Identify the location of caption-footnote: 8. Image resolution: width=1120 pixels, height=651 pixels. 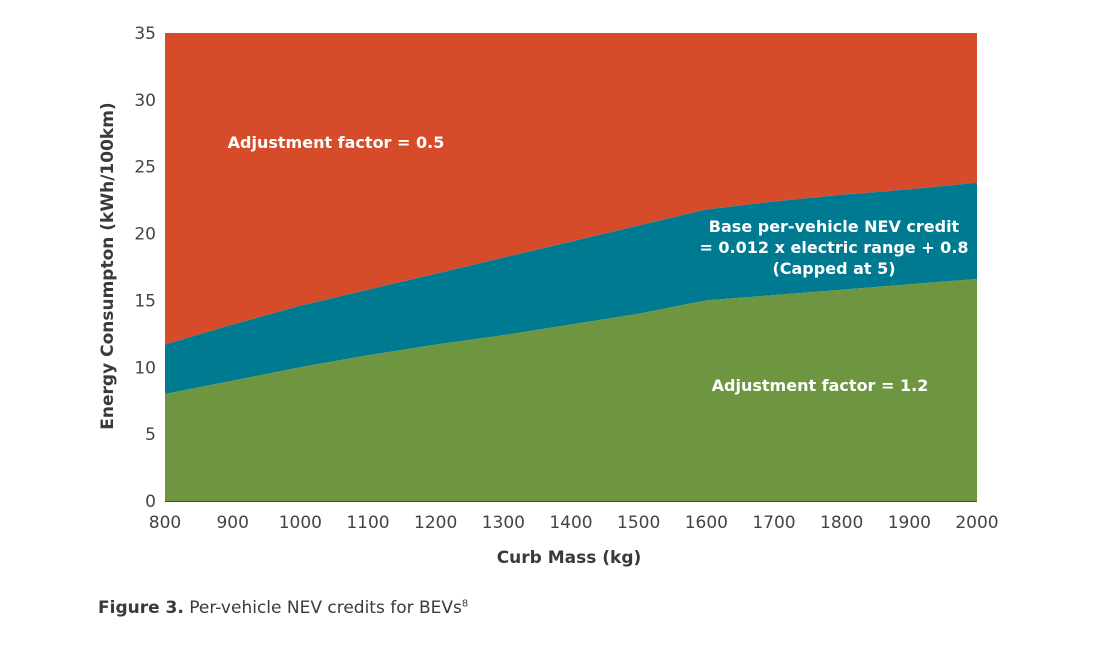
(465, 604).